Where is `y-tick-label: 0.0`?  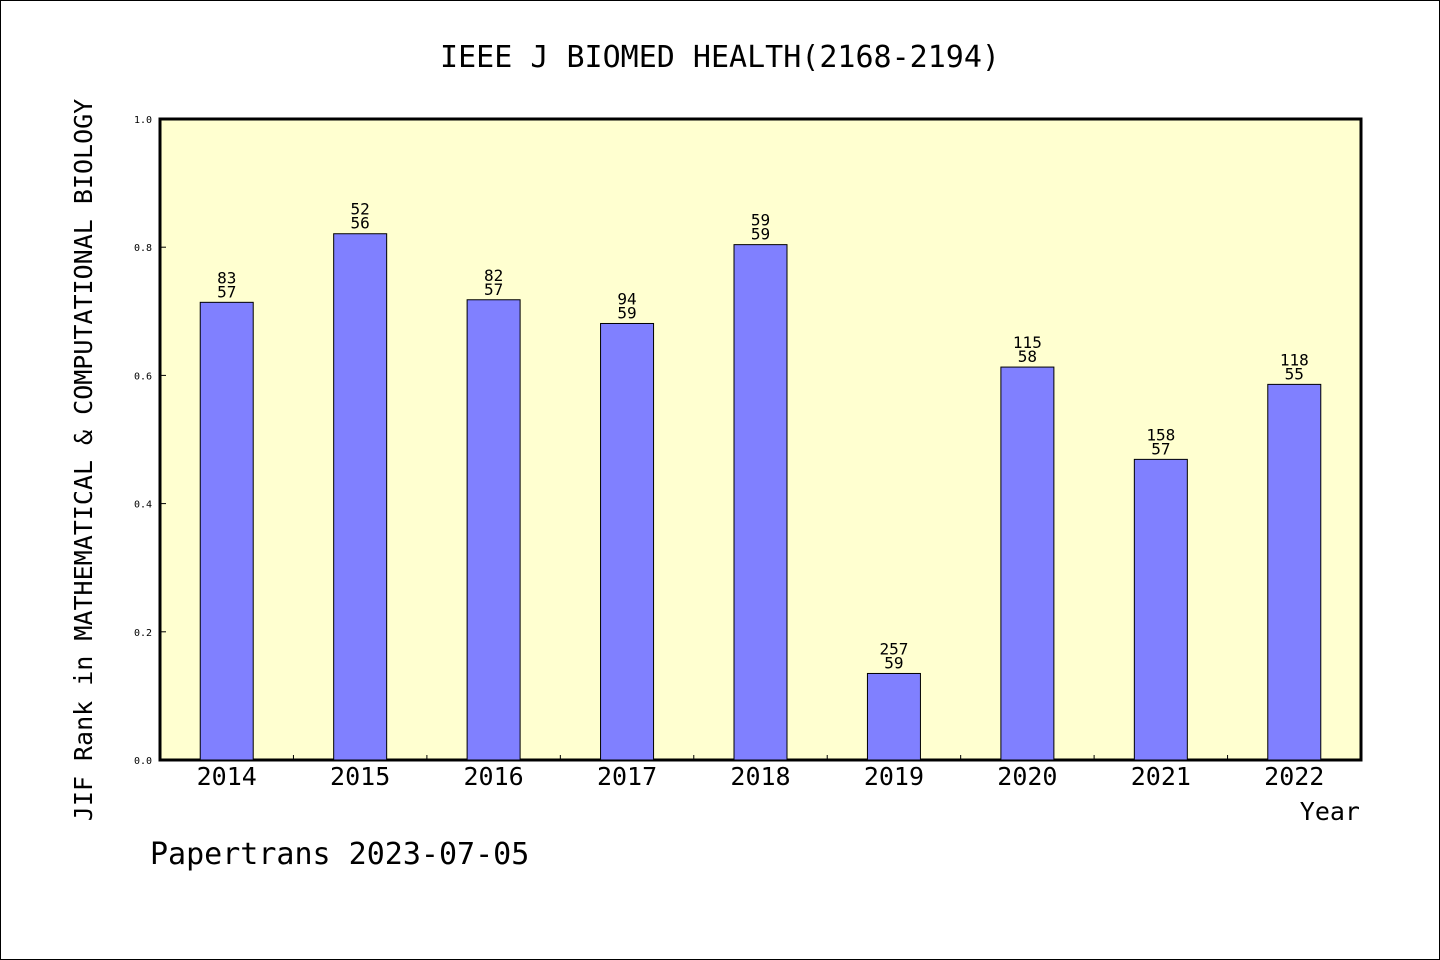
y-tick-label: 0.0 is located at coordinates (143, 761).